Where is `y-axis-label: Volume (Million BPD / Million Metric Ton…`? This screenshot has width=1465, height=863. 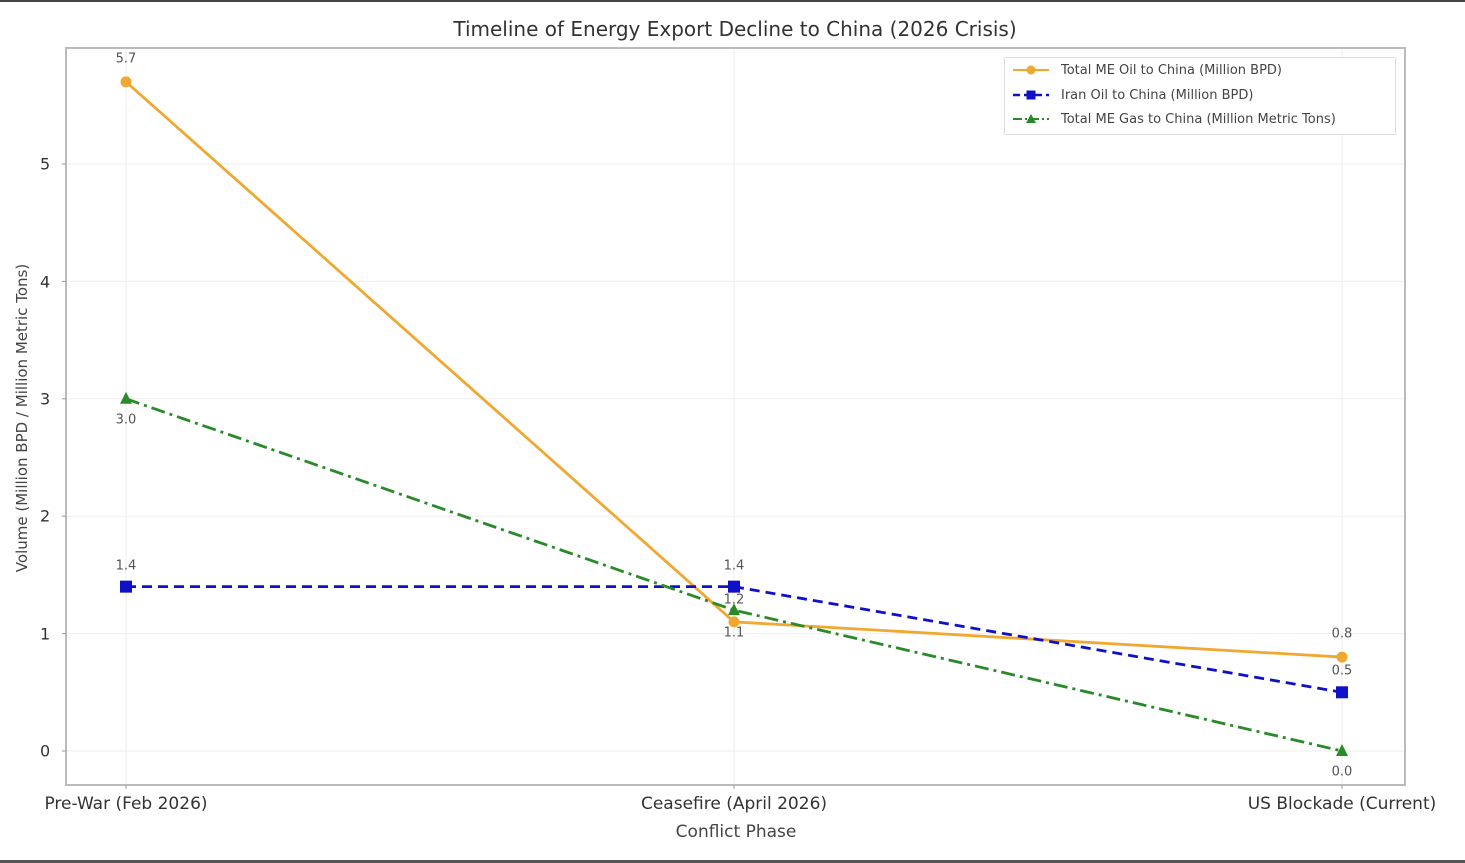
y-axis-label: Volume (Million BPD / Million Metric Ton… is located at coordinates (22, 418).